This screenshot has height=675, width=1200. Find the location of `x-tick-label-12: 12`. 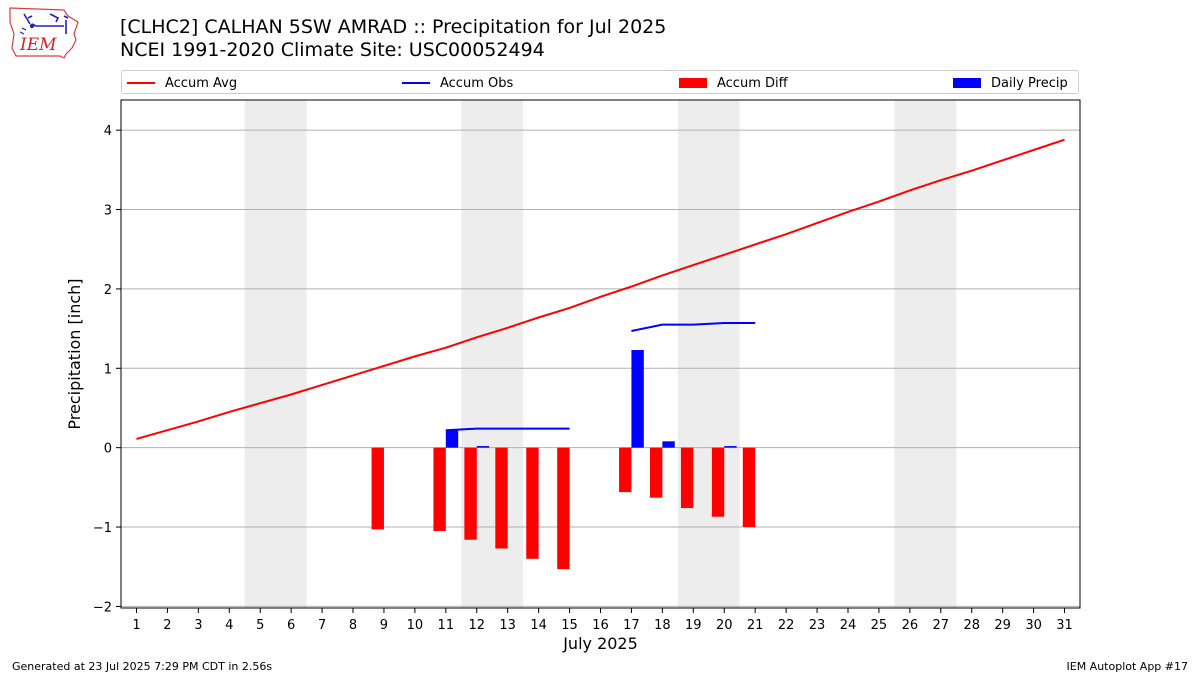

x-tick-label-12: 12 is located at coordinates (476, 625).